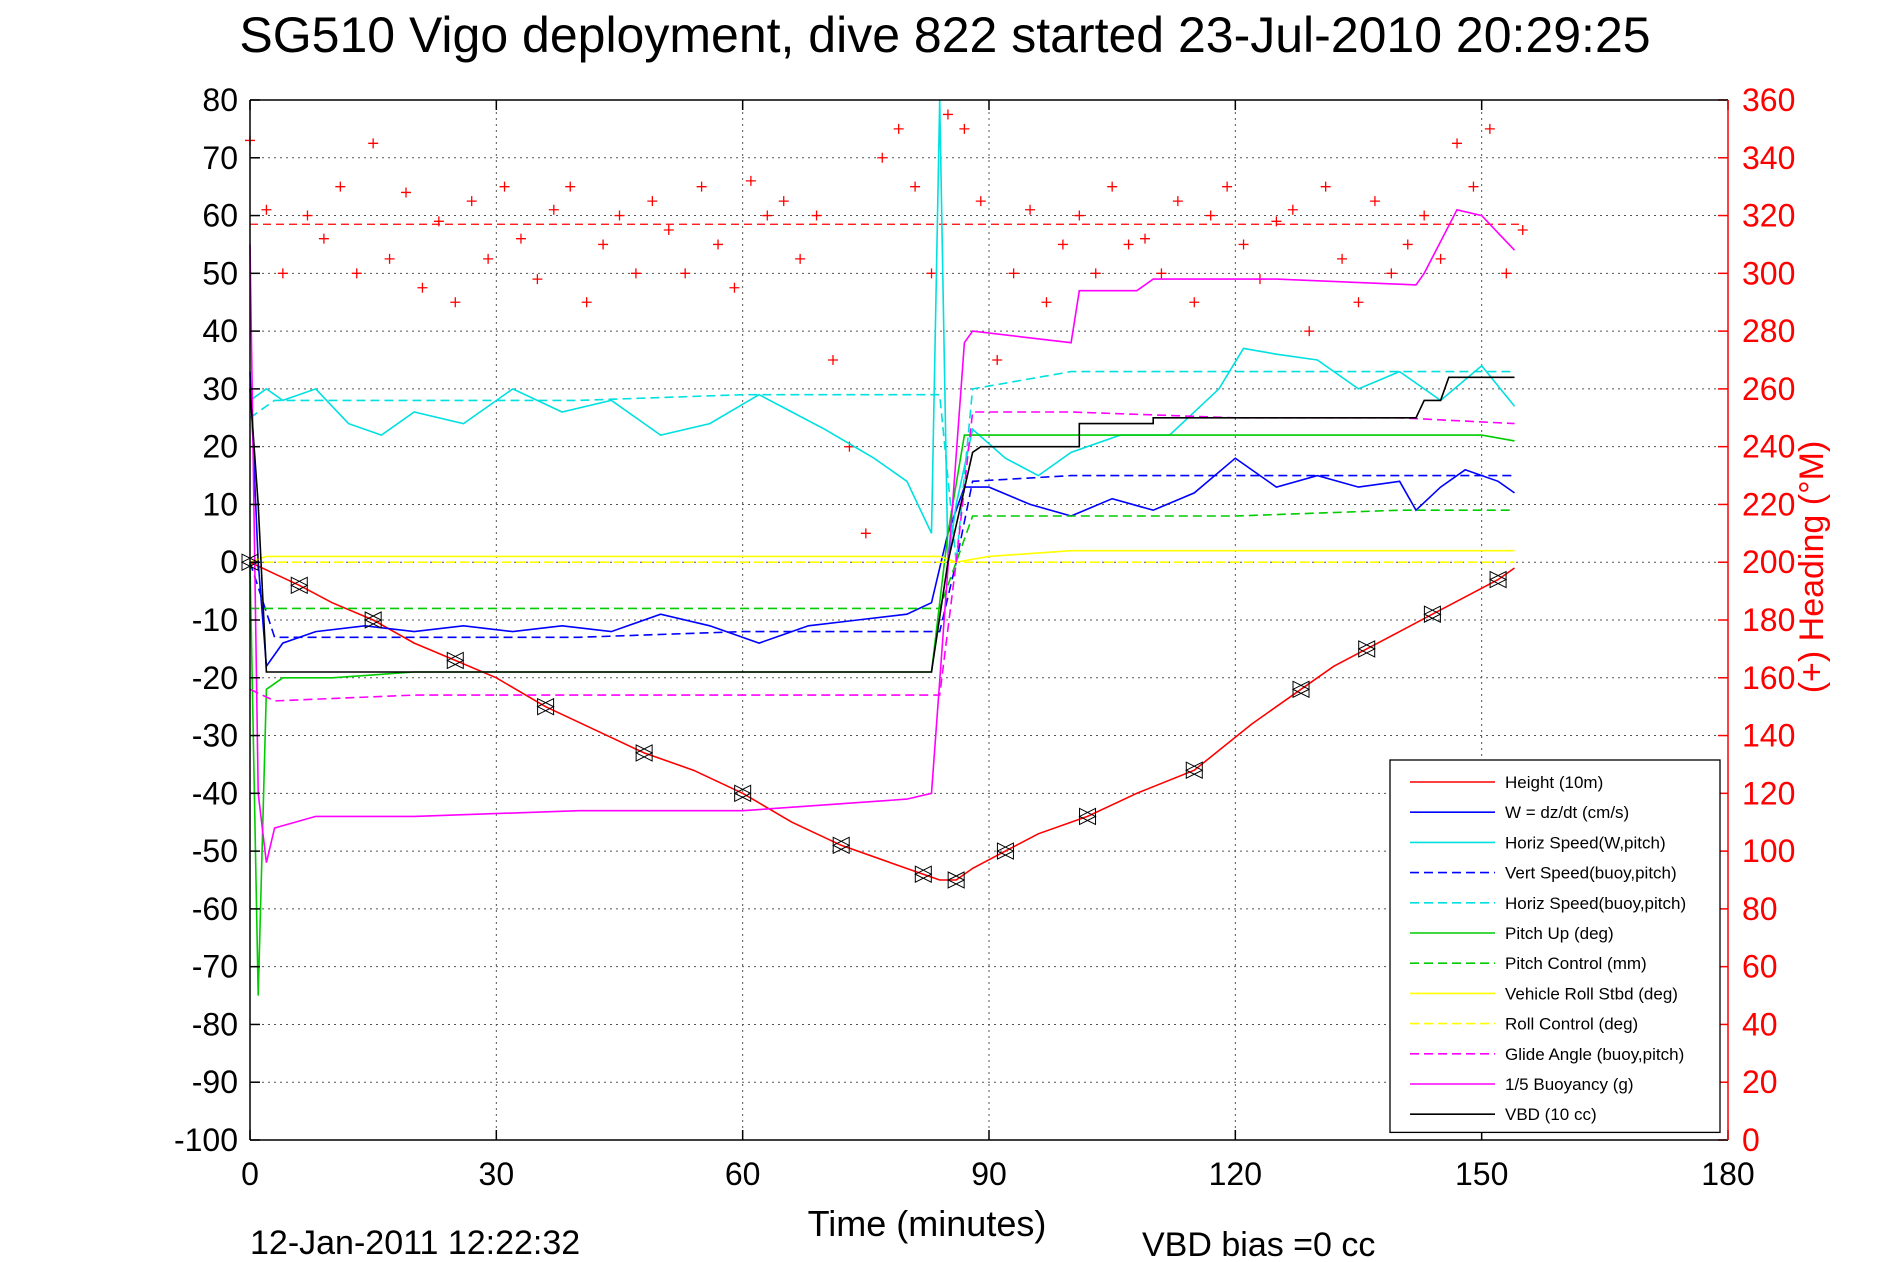 The width and height of the screenshot is (1891, 1262). Describe the element at coordinates (1760, 909) in the screenshot. I see `y-right-tick-label: 80` at that location.